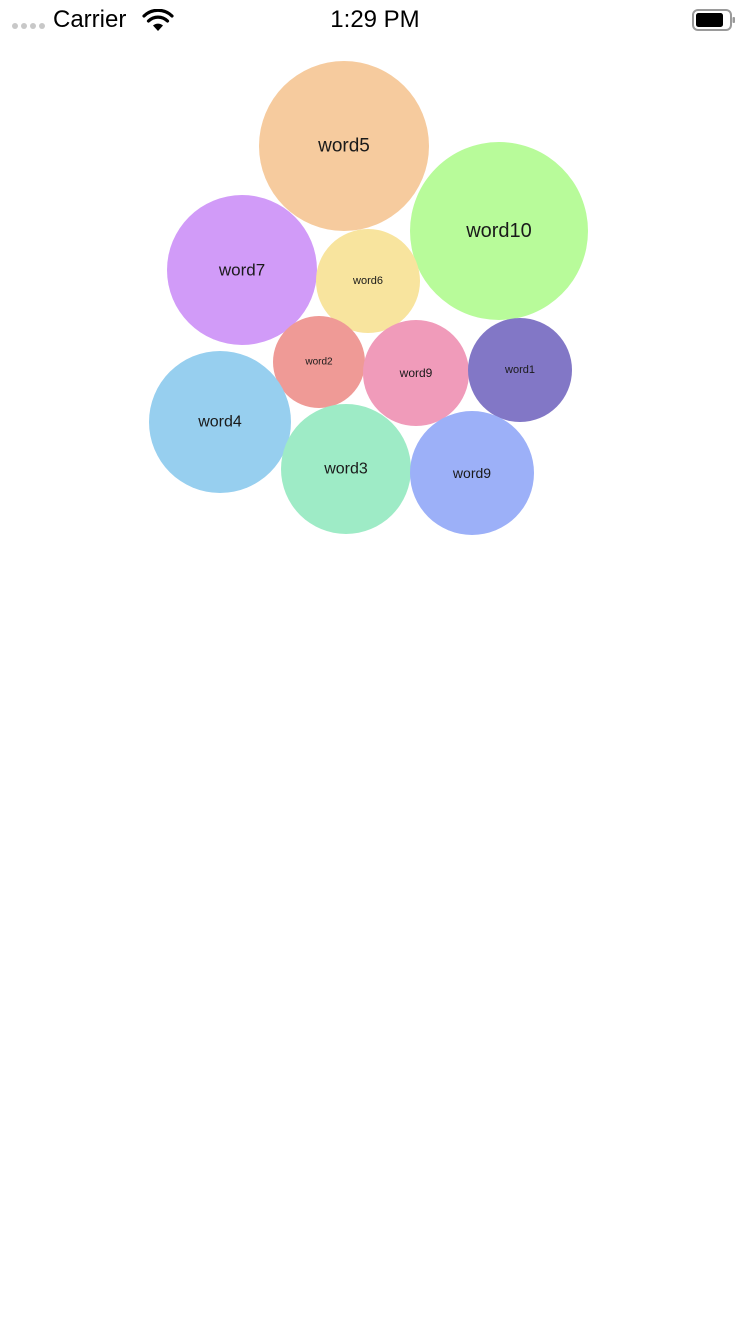 The width and height of the screenshot is (750, 1334). I want to click on bubble-label: word10, so click(498, 231).